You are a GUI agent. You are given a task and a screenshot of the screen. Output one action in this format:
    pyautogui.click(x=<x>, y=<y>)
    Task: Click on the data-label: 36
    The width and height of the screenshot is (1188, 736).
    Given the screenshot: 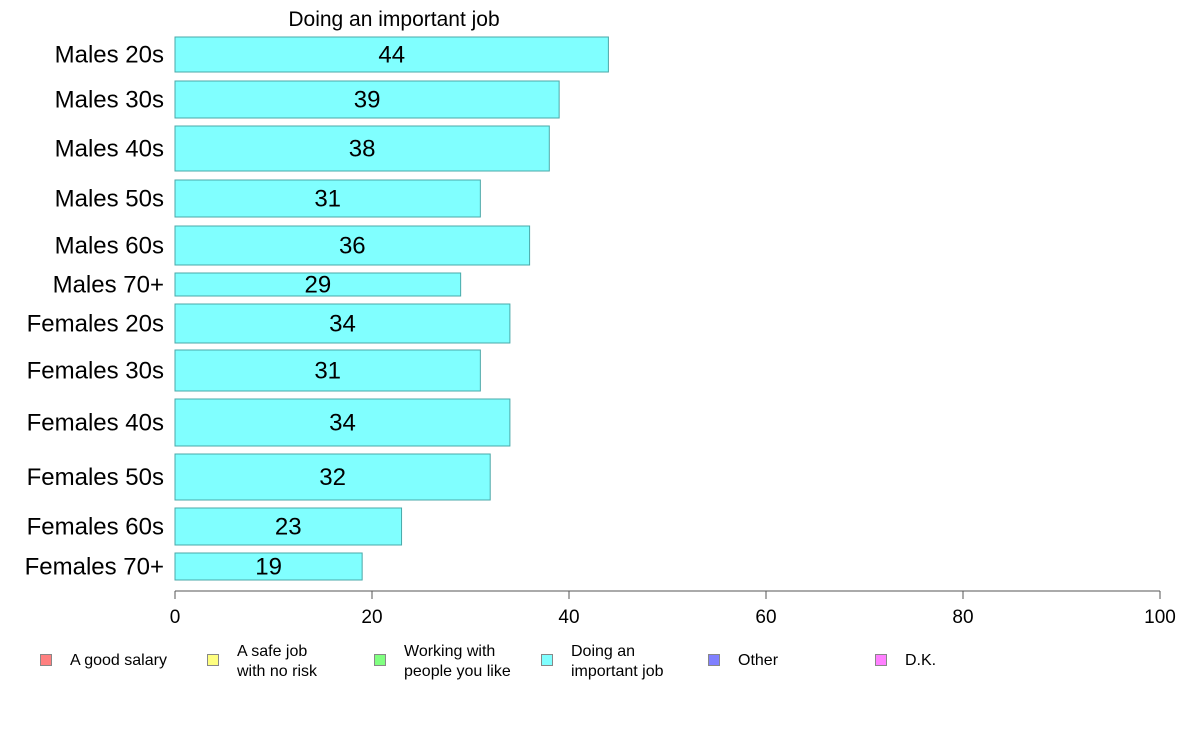 What is the action you would take?
    pyautogui.click(x=352, y=246)
    